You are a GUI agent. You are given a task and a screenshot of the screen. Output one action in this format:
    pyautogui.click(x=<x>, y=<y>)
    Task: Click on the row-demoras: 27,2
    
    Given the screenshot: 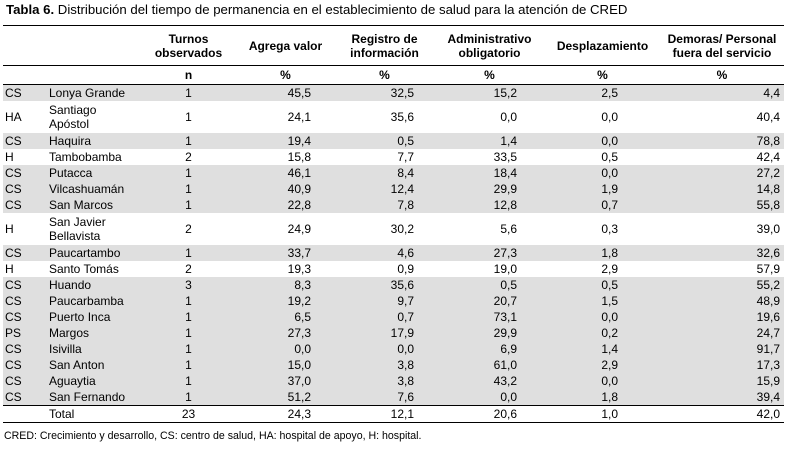 What is the action you would take?
    pyautogui.click(x=722, y=173)
    